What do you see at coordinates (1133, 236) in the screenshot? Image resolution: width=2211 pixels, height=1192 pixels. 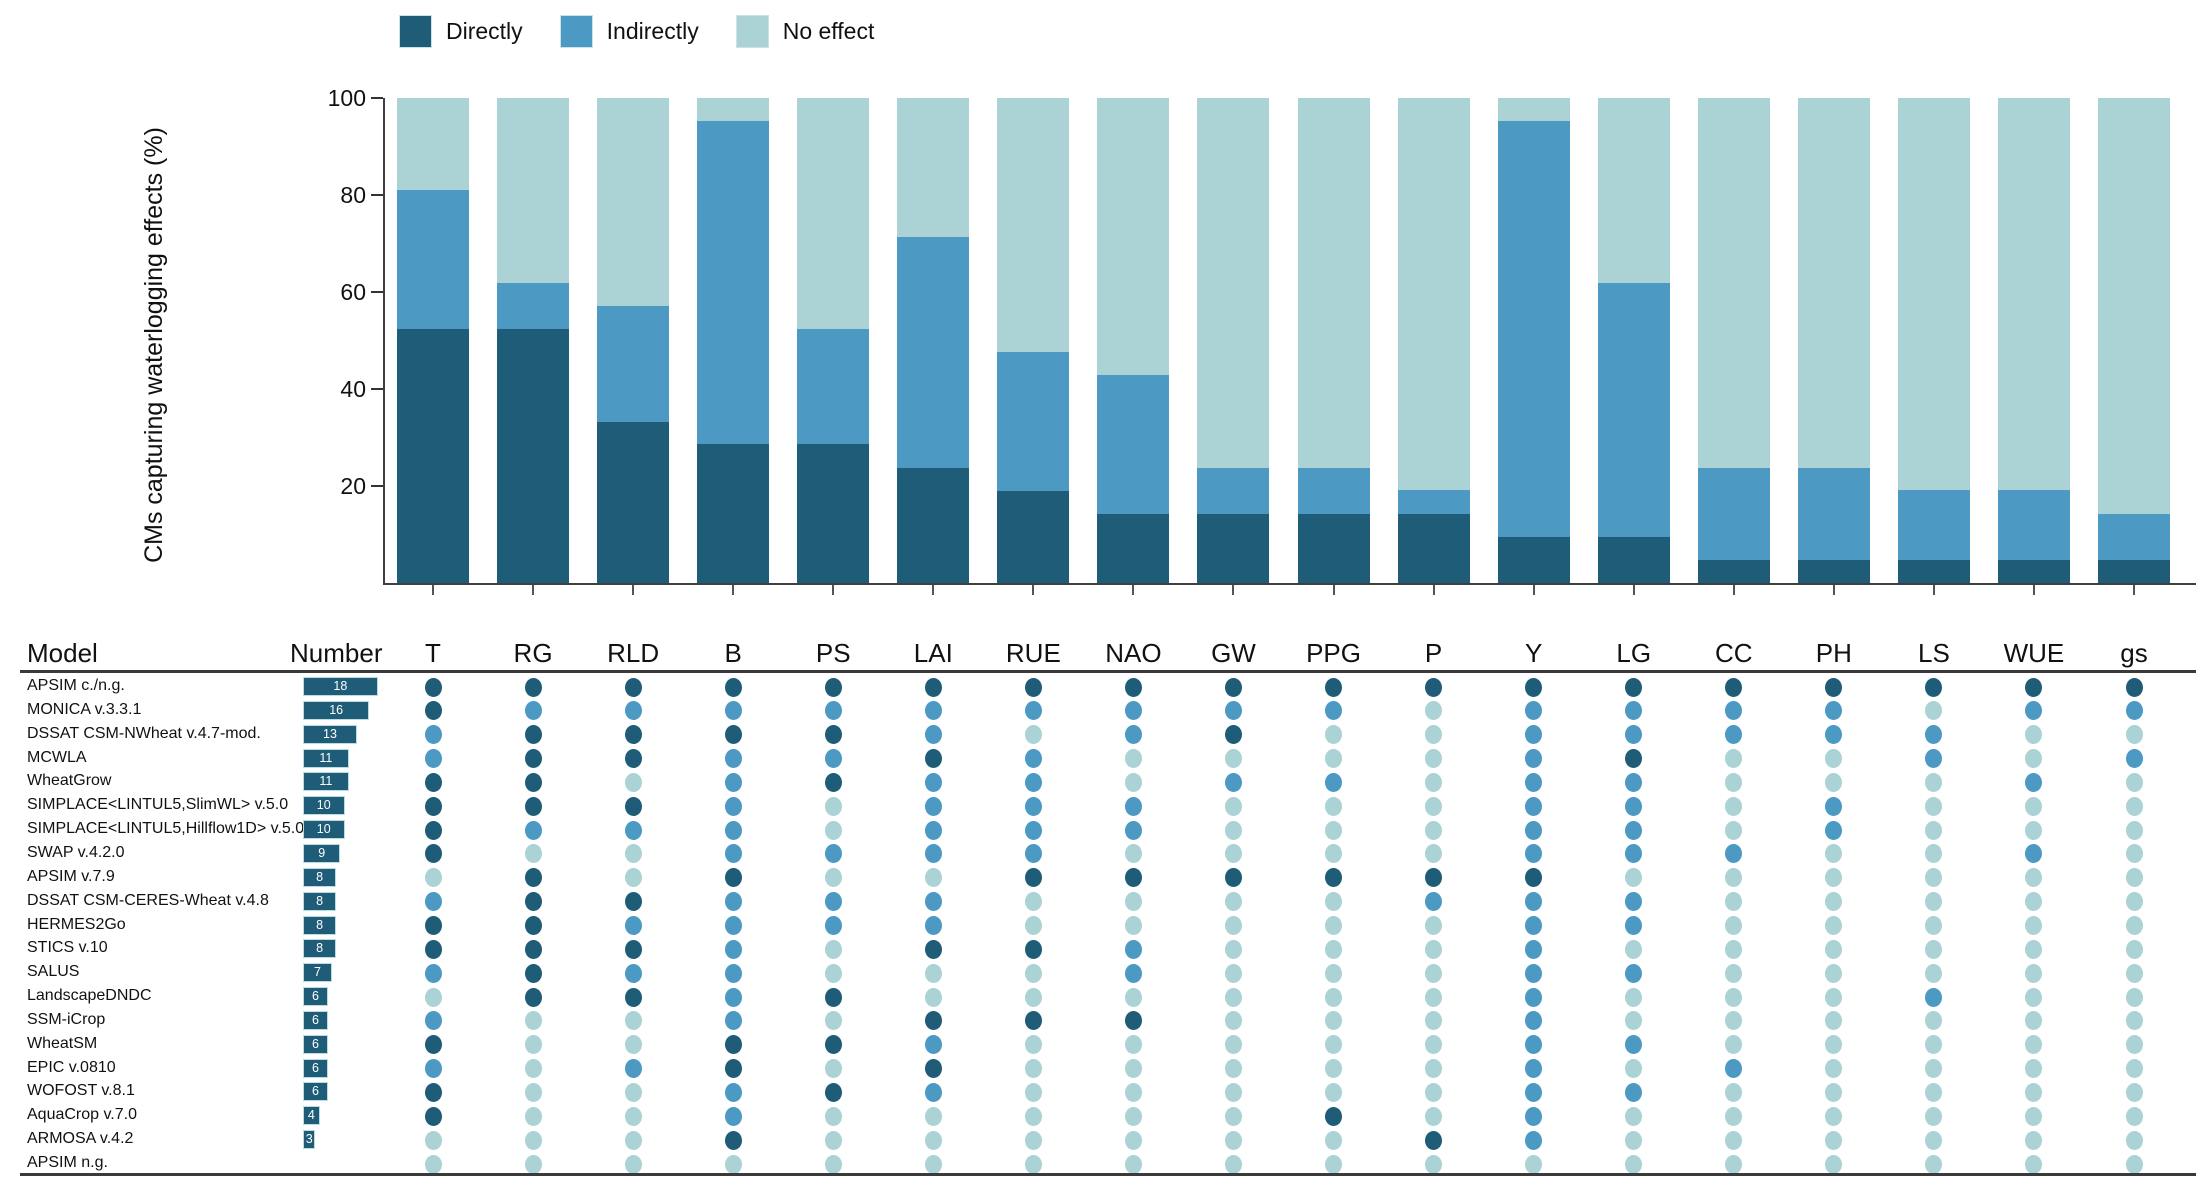 I see `bar-segment-NAO-no-effect` at bounding box center [1133, 236].